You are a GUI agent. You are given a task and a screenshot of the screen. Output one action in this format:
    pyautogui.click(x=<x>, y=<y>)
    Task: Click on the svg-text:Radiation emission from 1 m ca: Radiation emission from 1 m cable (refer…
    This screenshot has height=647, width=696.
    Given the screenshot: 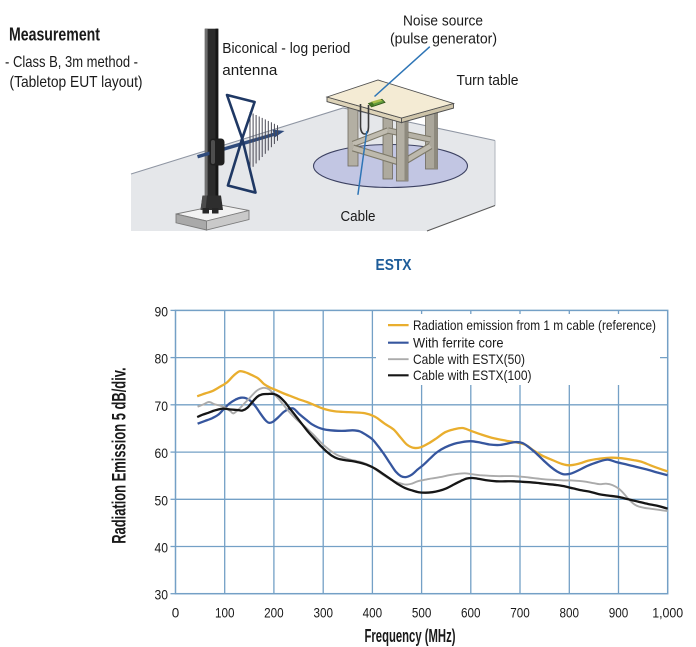 What is the action you would take?
    pyautogui.click(x=534, y=325)
    